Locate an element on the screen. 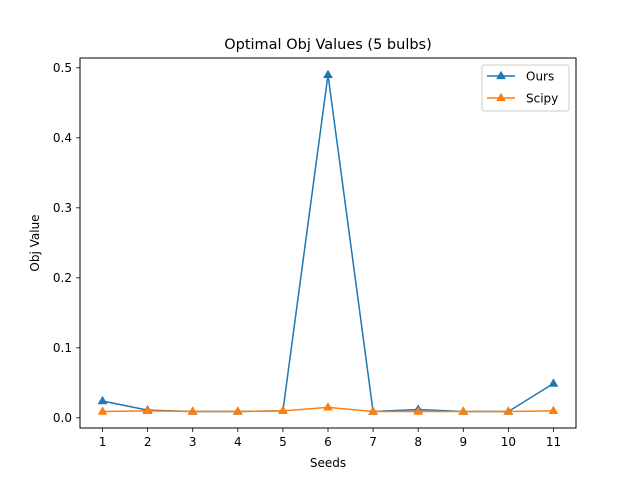 The image size is (640, 485). legend-label-scipy: Scipy is located at coordinates (542, 98).